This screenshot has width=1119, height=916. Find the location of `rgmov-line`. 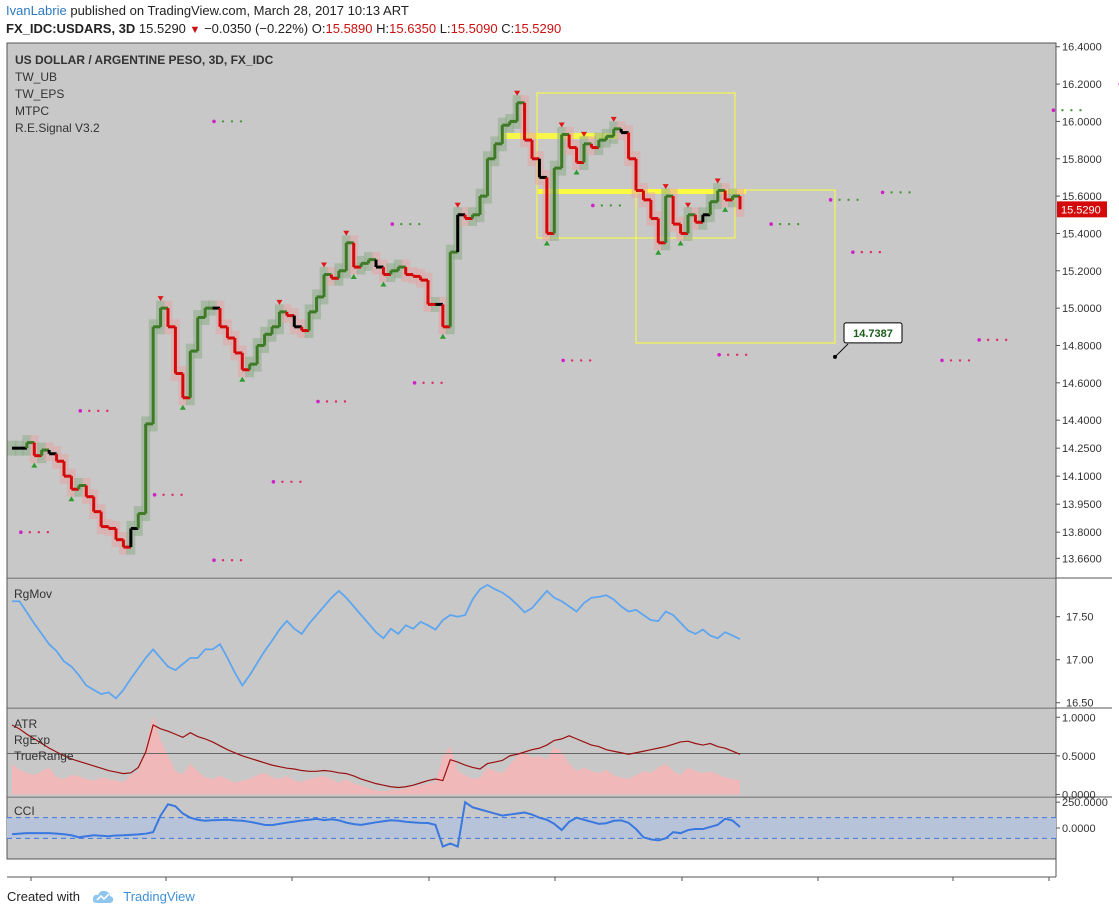

rgmov-line is located at coordinates (376, 641).